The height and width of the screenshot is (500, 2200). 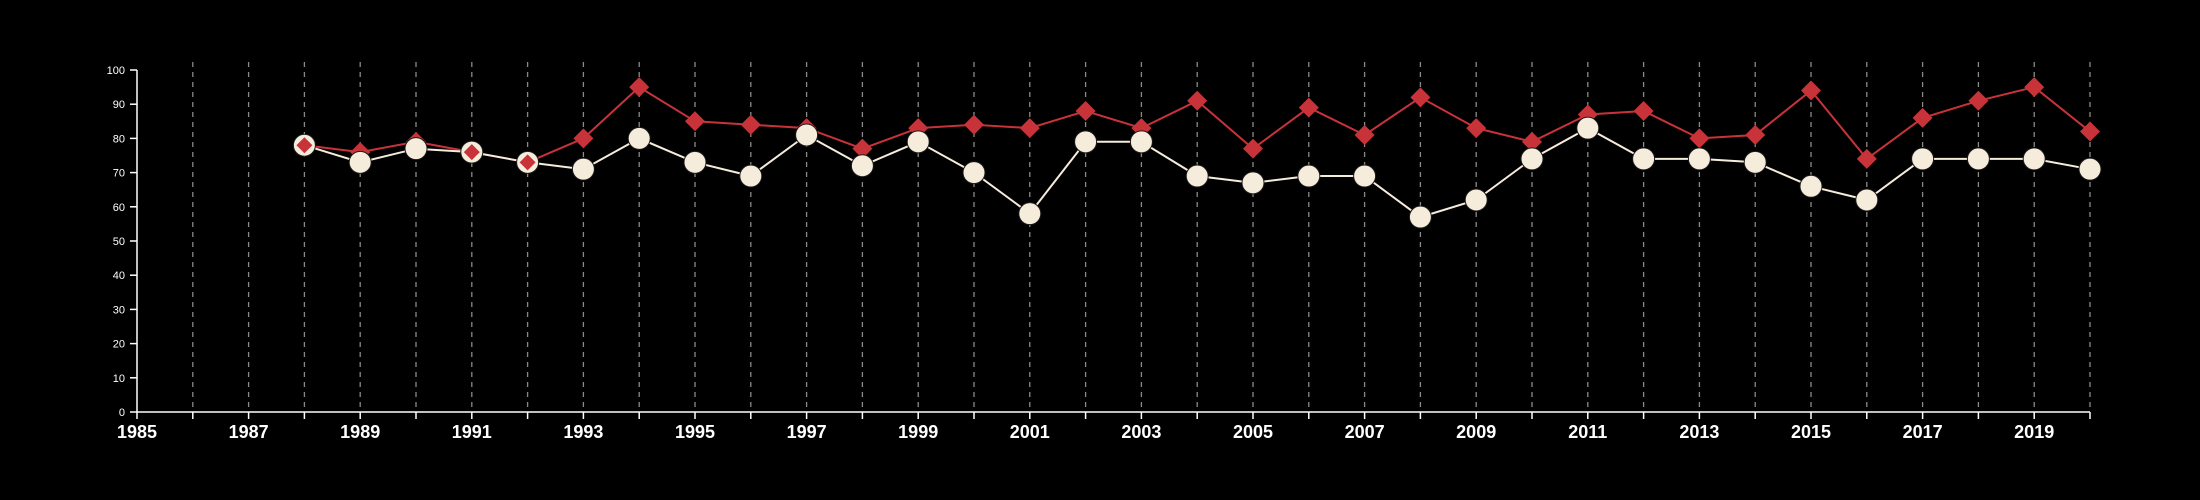 I want to click on diamond-point-2006, so click(x=1308, y=107).